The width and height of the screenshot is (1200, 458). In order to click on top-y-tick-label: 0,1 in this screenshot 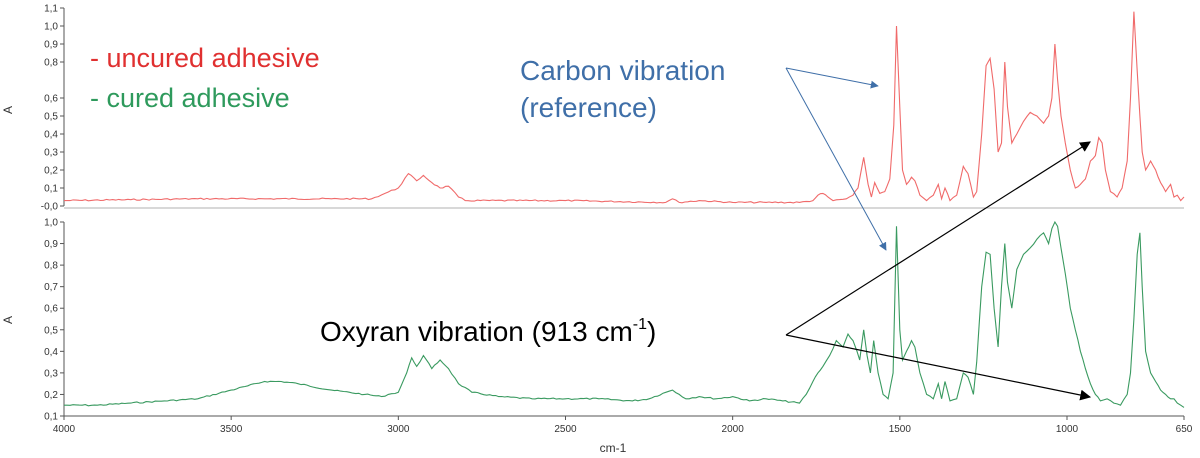, I will do `click(51, 189)`.